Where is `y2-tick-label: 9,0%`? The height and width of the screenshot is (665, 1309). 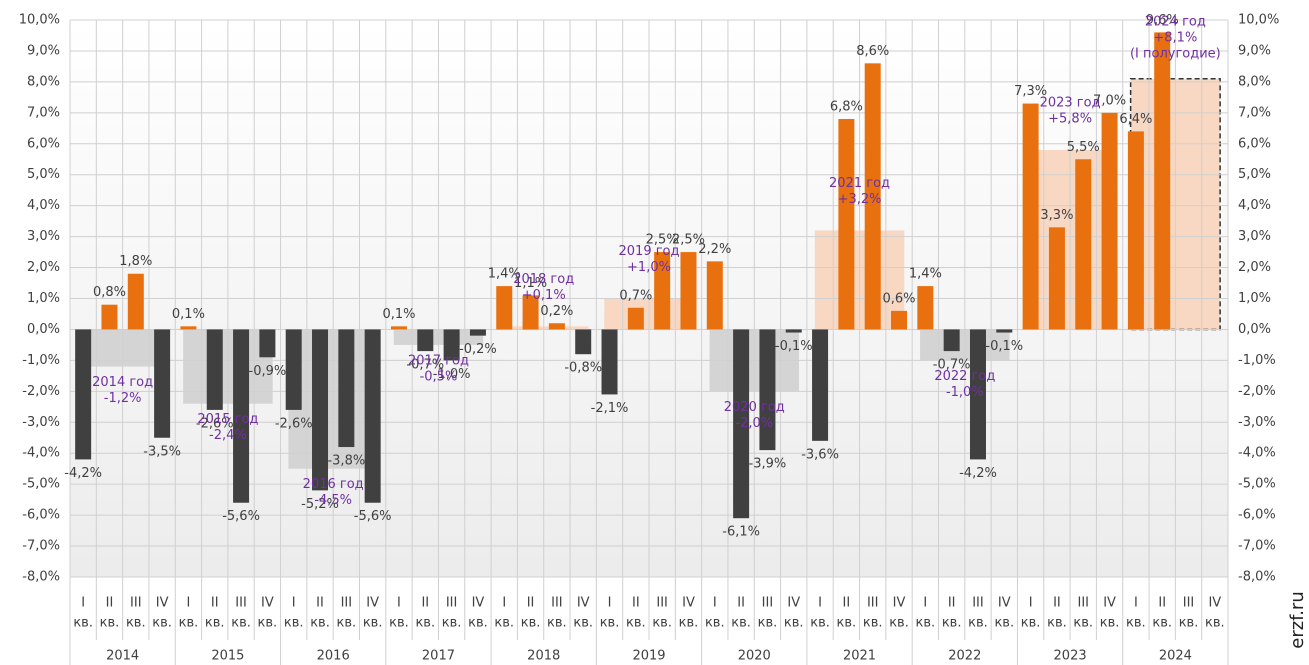
y2-tick-label: 9,0% is located at coordinates (1254, 50).